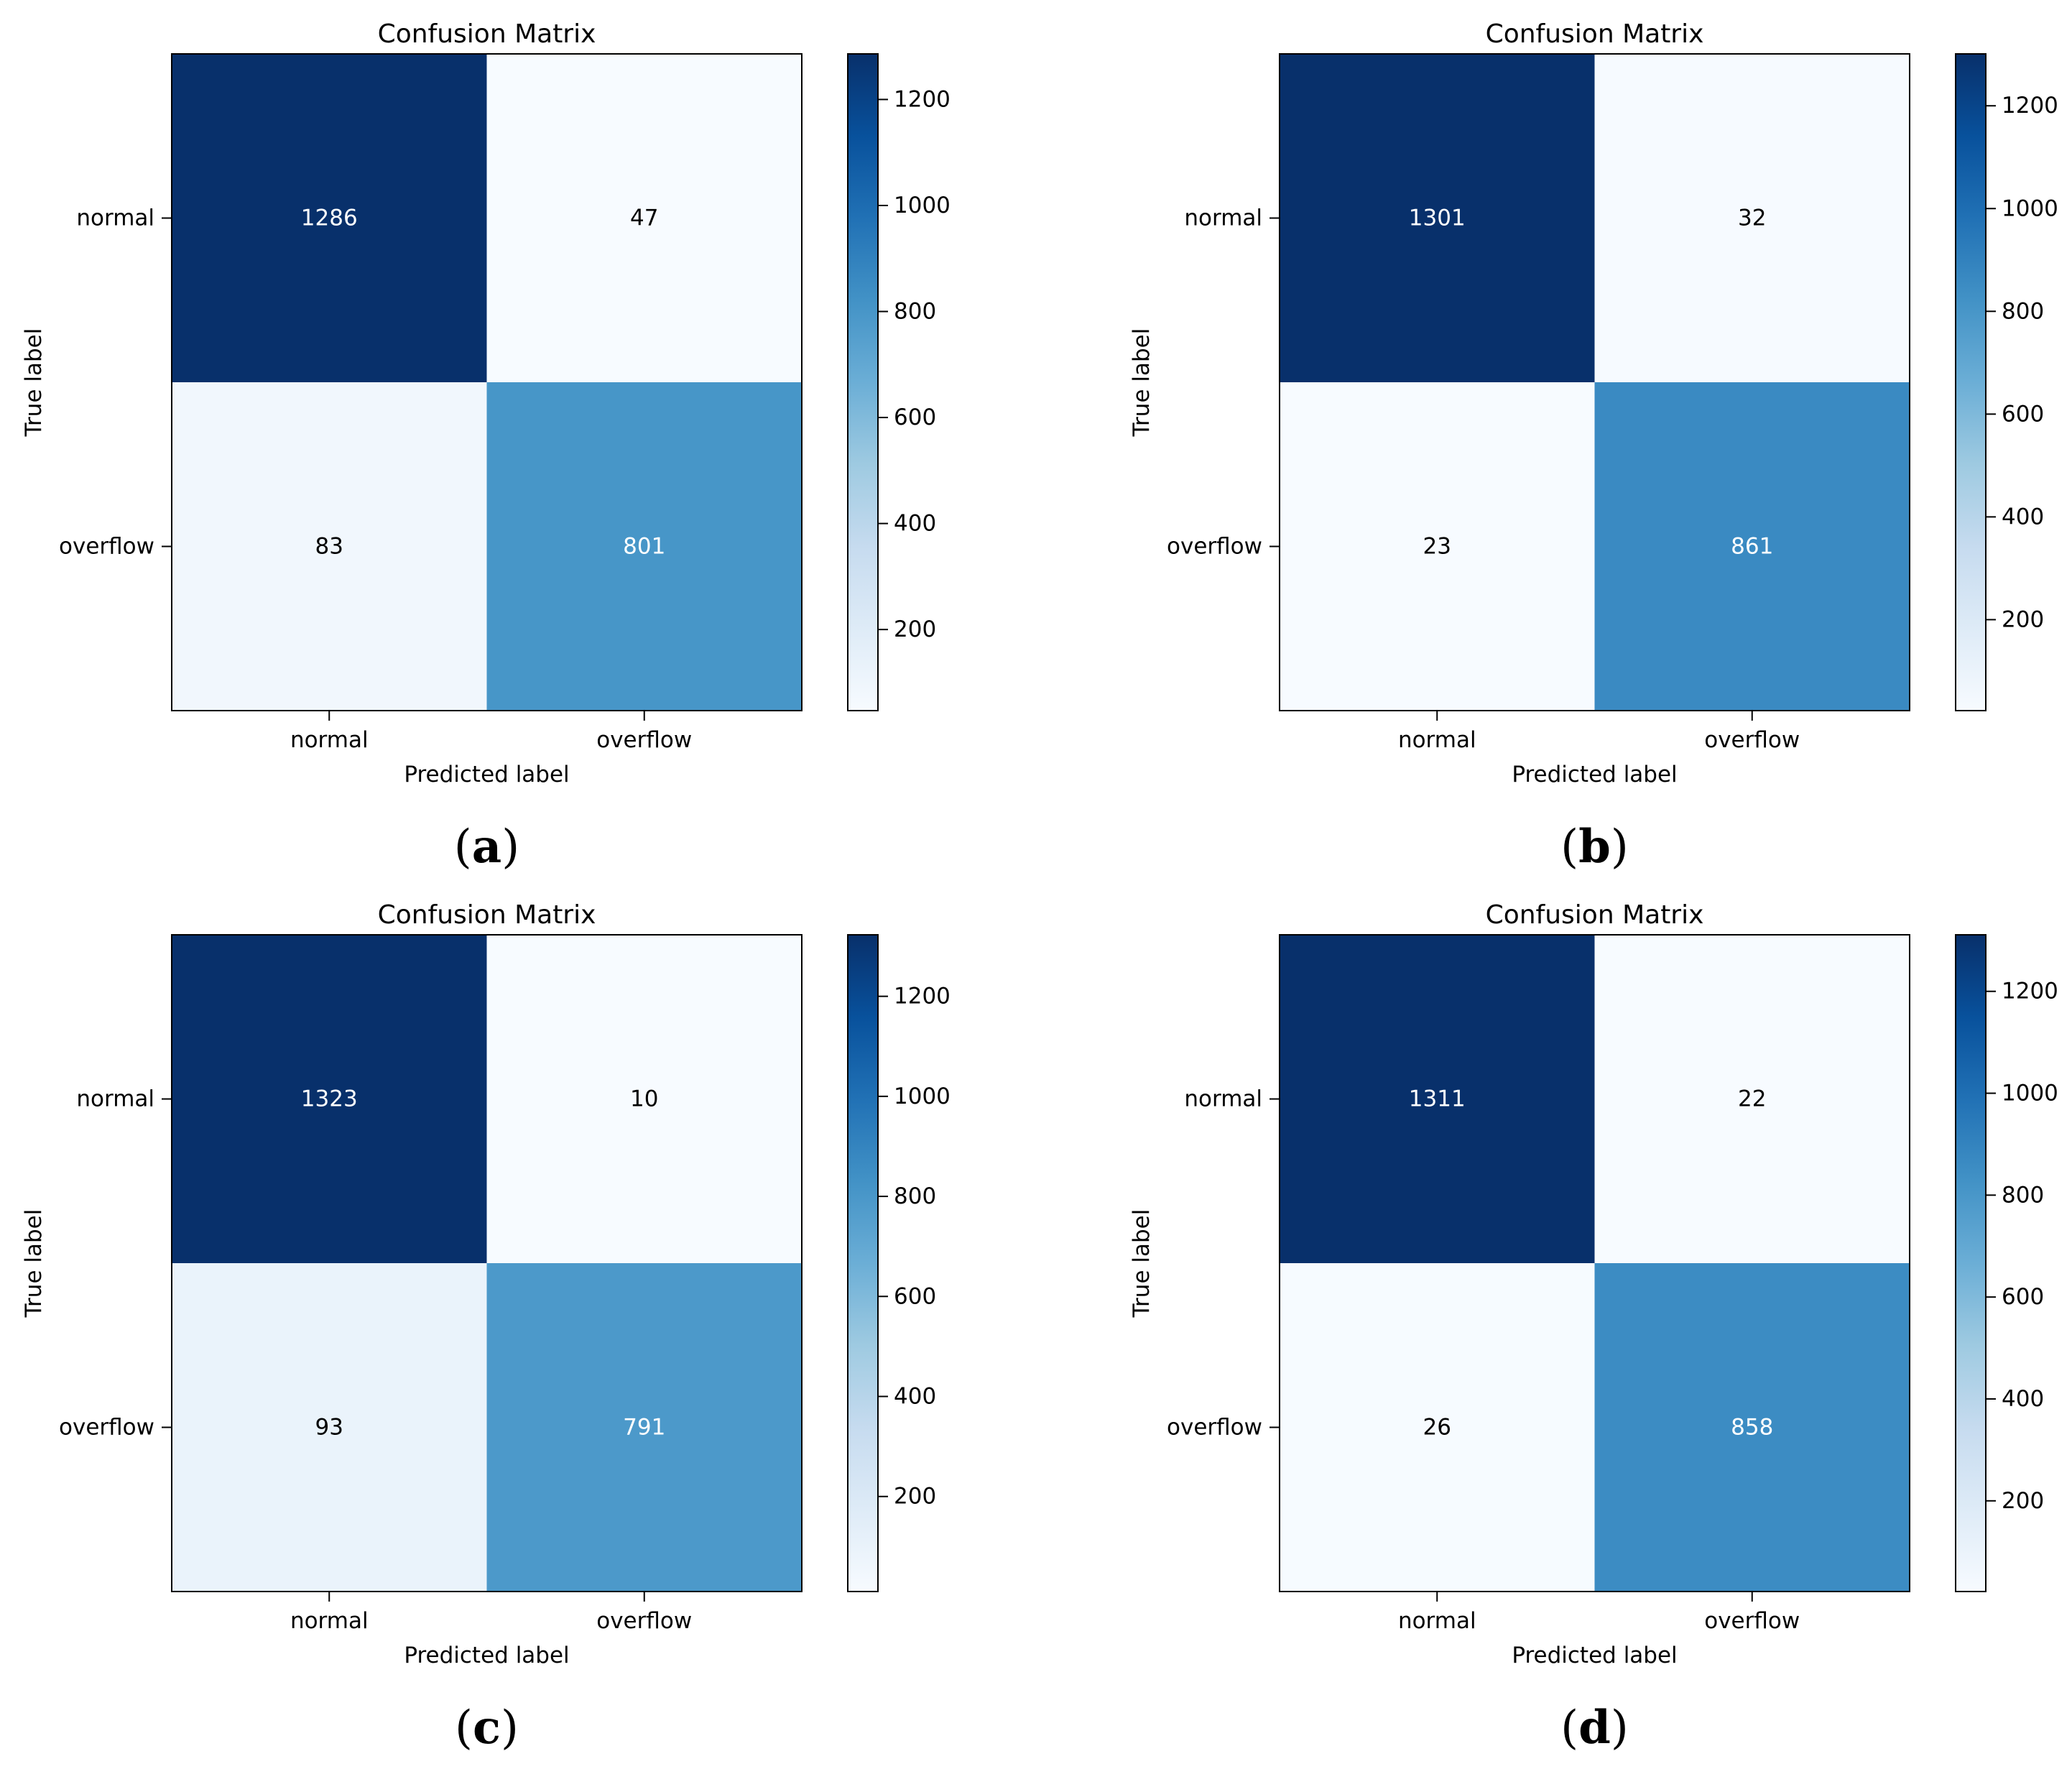 The height and width of the screenshot is (1769, 2072). I want to click on cell-value-label: 1323, so click(329, 1099).